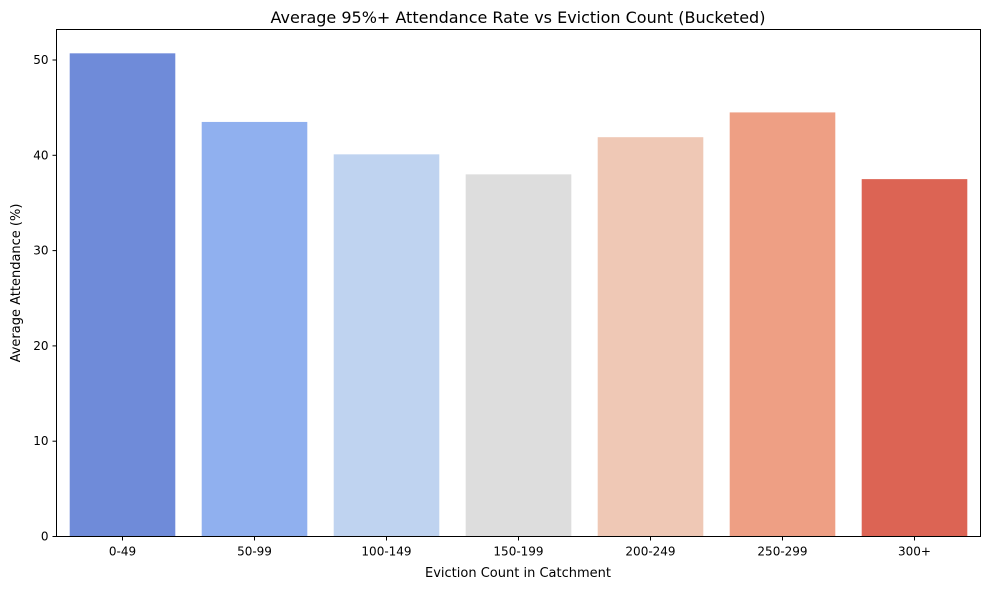  Describe the element at coordinates (650, 552) in the screenshot. I see `x-tick-label: 200-249` at that location.